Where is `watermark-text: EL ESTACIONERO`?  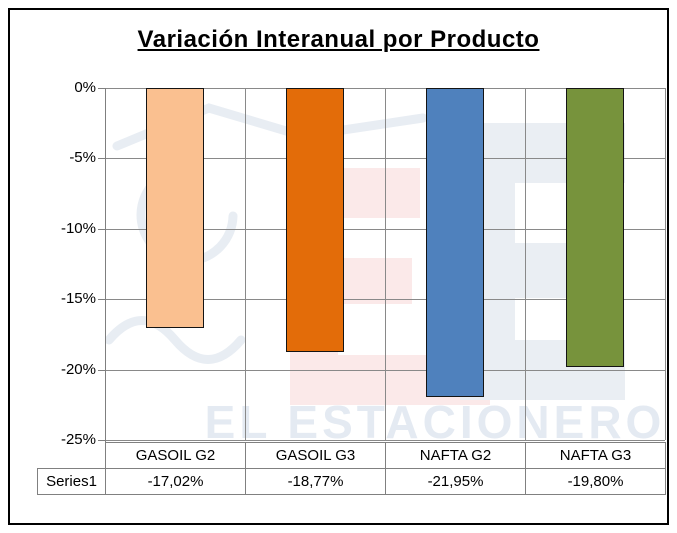
watermark-text: EL ESTACIONERO is located at coordinates (435, 418).